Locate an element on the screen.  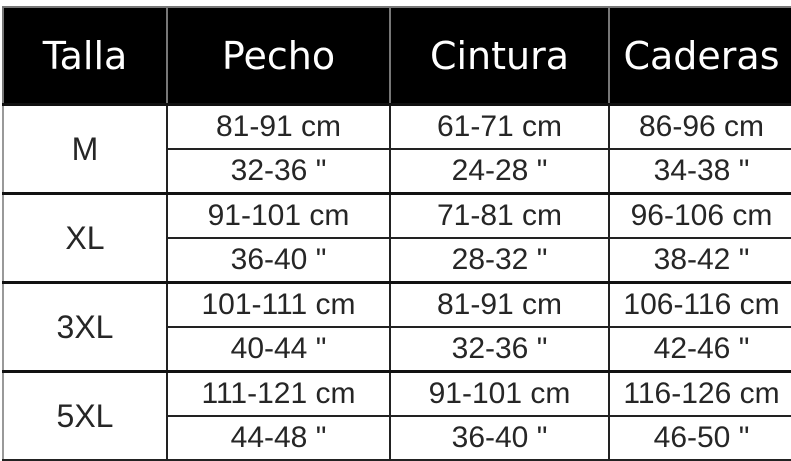
table-row-inches: 40-44 " 32-36 " 42-46 " is located at coordinates (397, 349).